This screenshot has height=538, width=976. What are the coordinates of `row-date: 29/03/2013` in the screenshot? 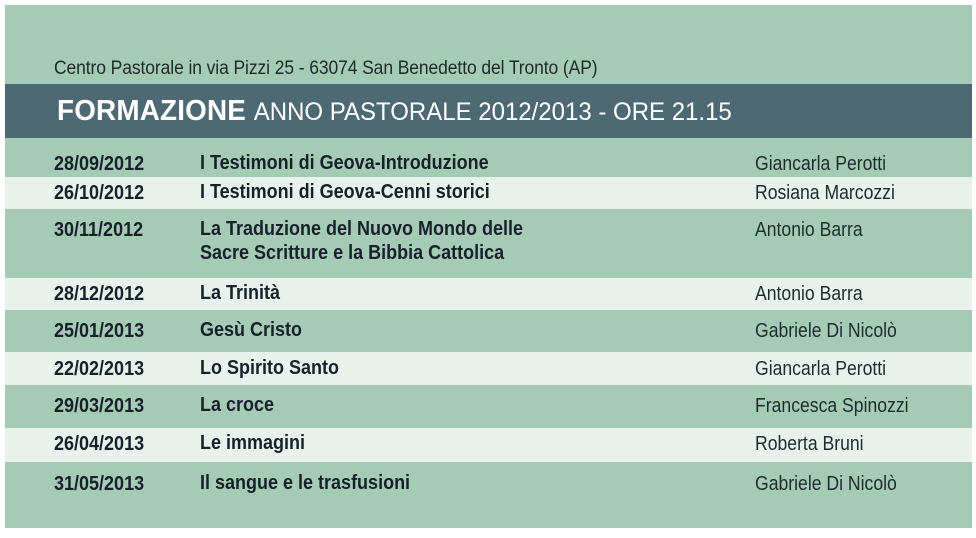 It's located at (99, 406).